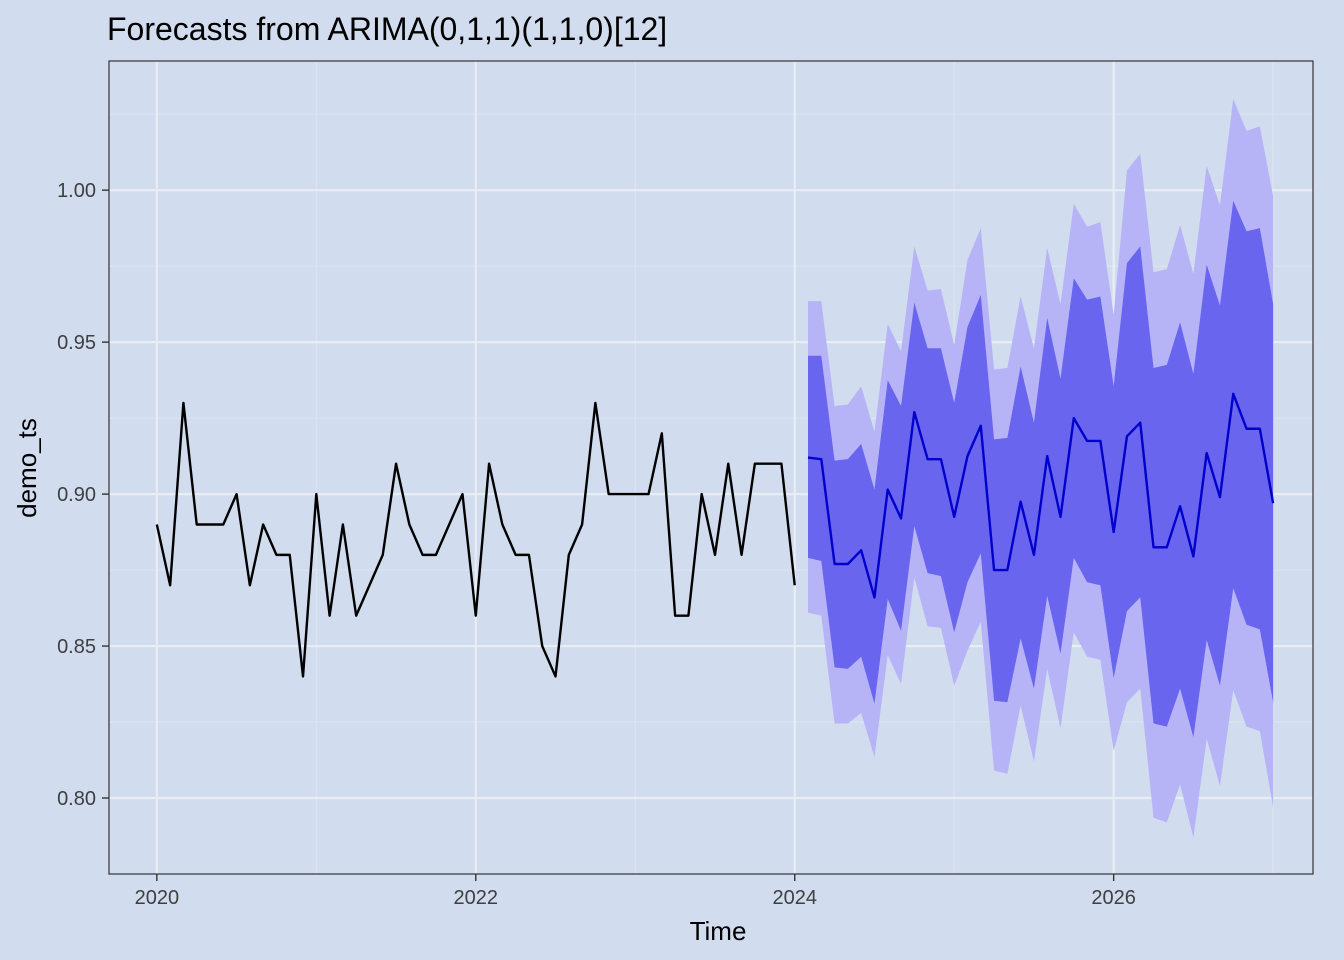  Describe the element at coordinates (476, 898) in the screenshot. I see `x-tick-label: 2022` at that location.